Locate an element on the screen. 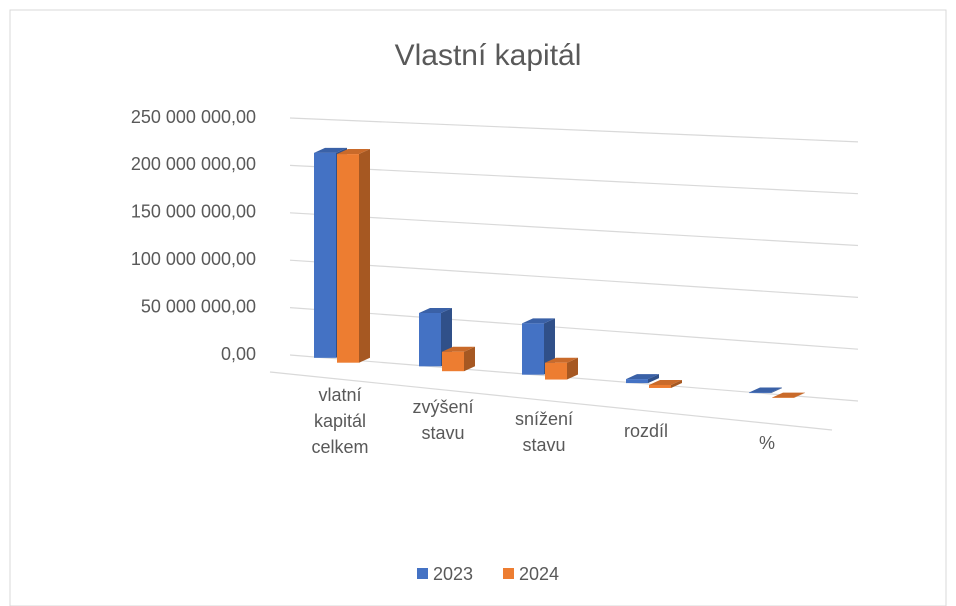 Image resolution: width=956 pixels, height=606 pixels. x-tick-label-box: % is located at coordinates (766, 443).